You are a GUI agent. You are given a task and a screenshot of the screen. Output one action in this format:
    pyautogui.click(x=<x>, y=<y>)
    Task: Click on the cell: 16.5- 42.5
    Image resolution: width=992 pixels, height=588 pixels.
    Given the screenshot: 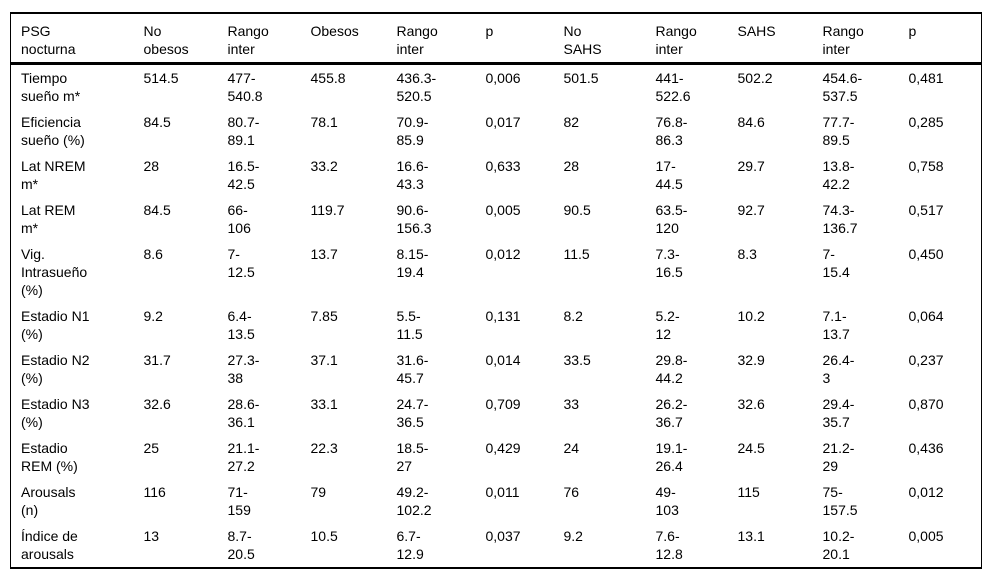 What is the action you would take?
    pyautogui.click(x=243, y=175)
    